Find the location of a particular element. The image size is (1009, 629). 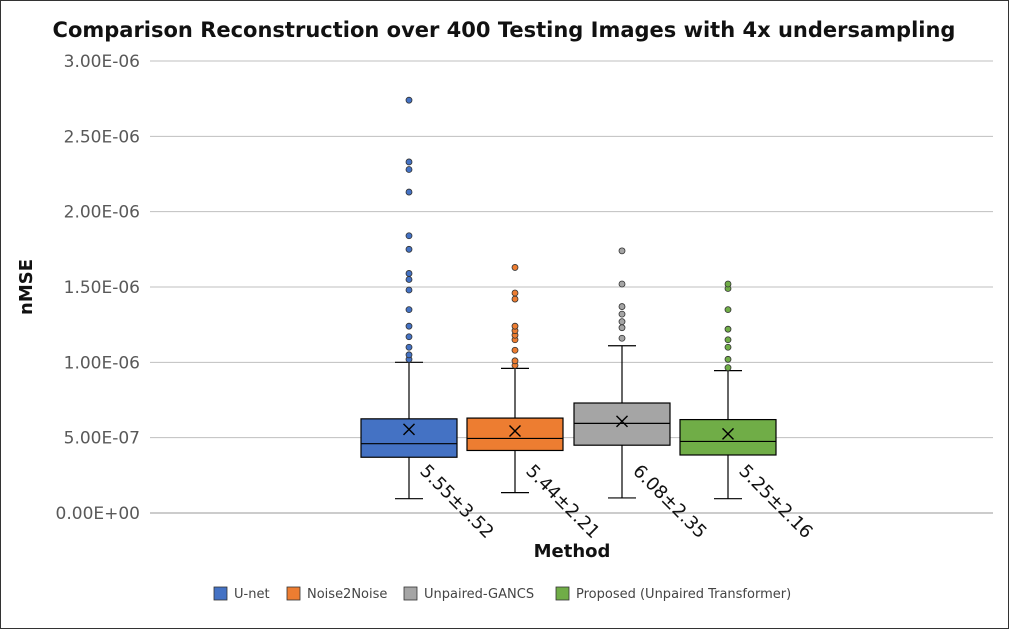

y-axis-label: nMSE is located at coordinates (26, 287).